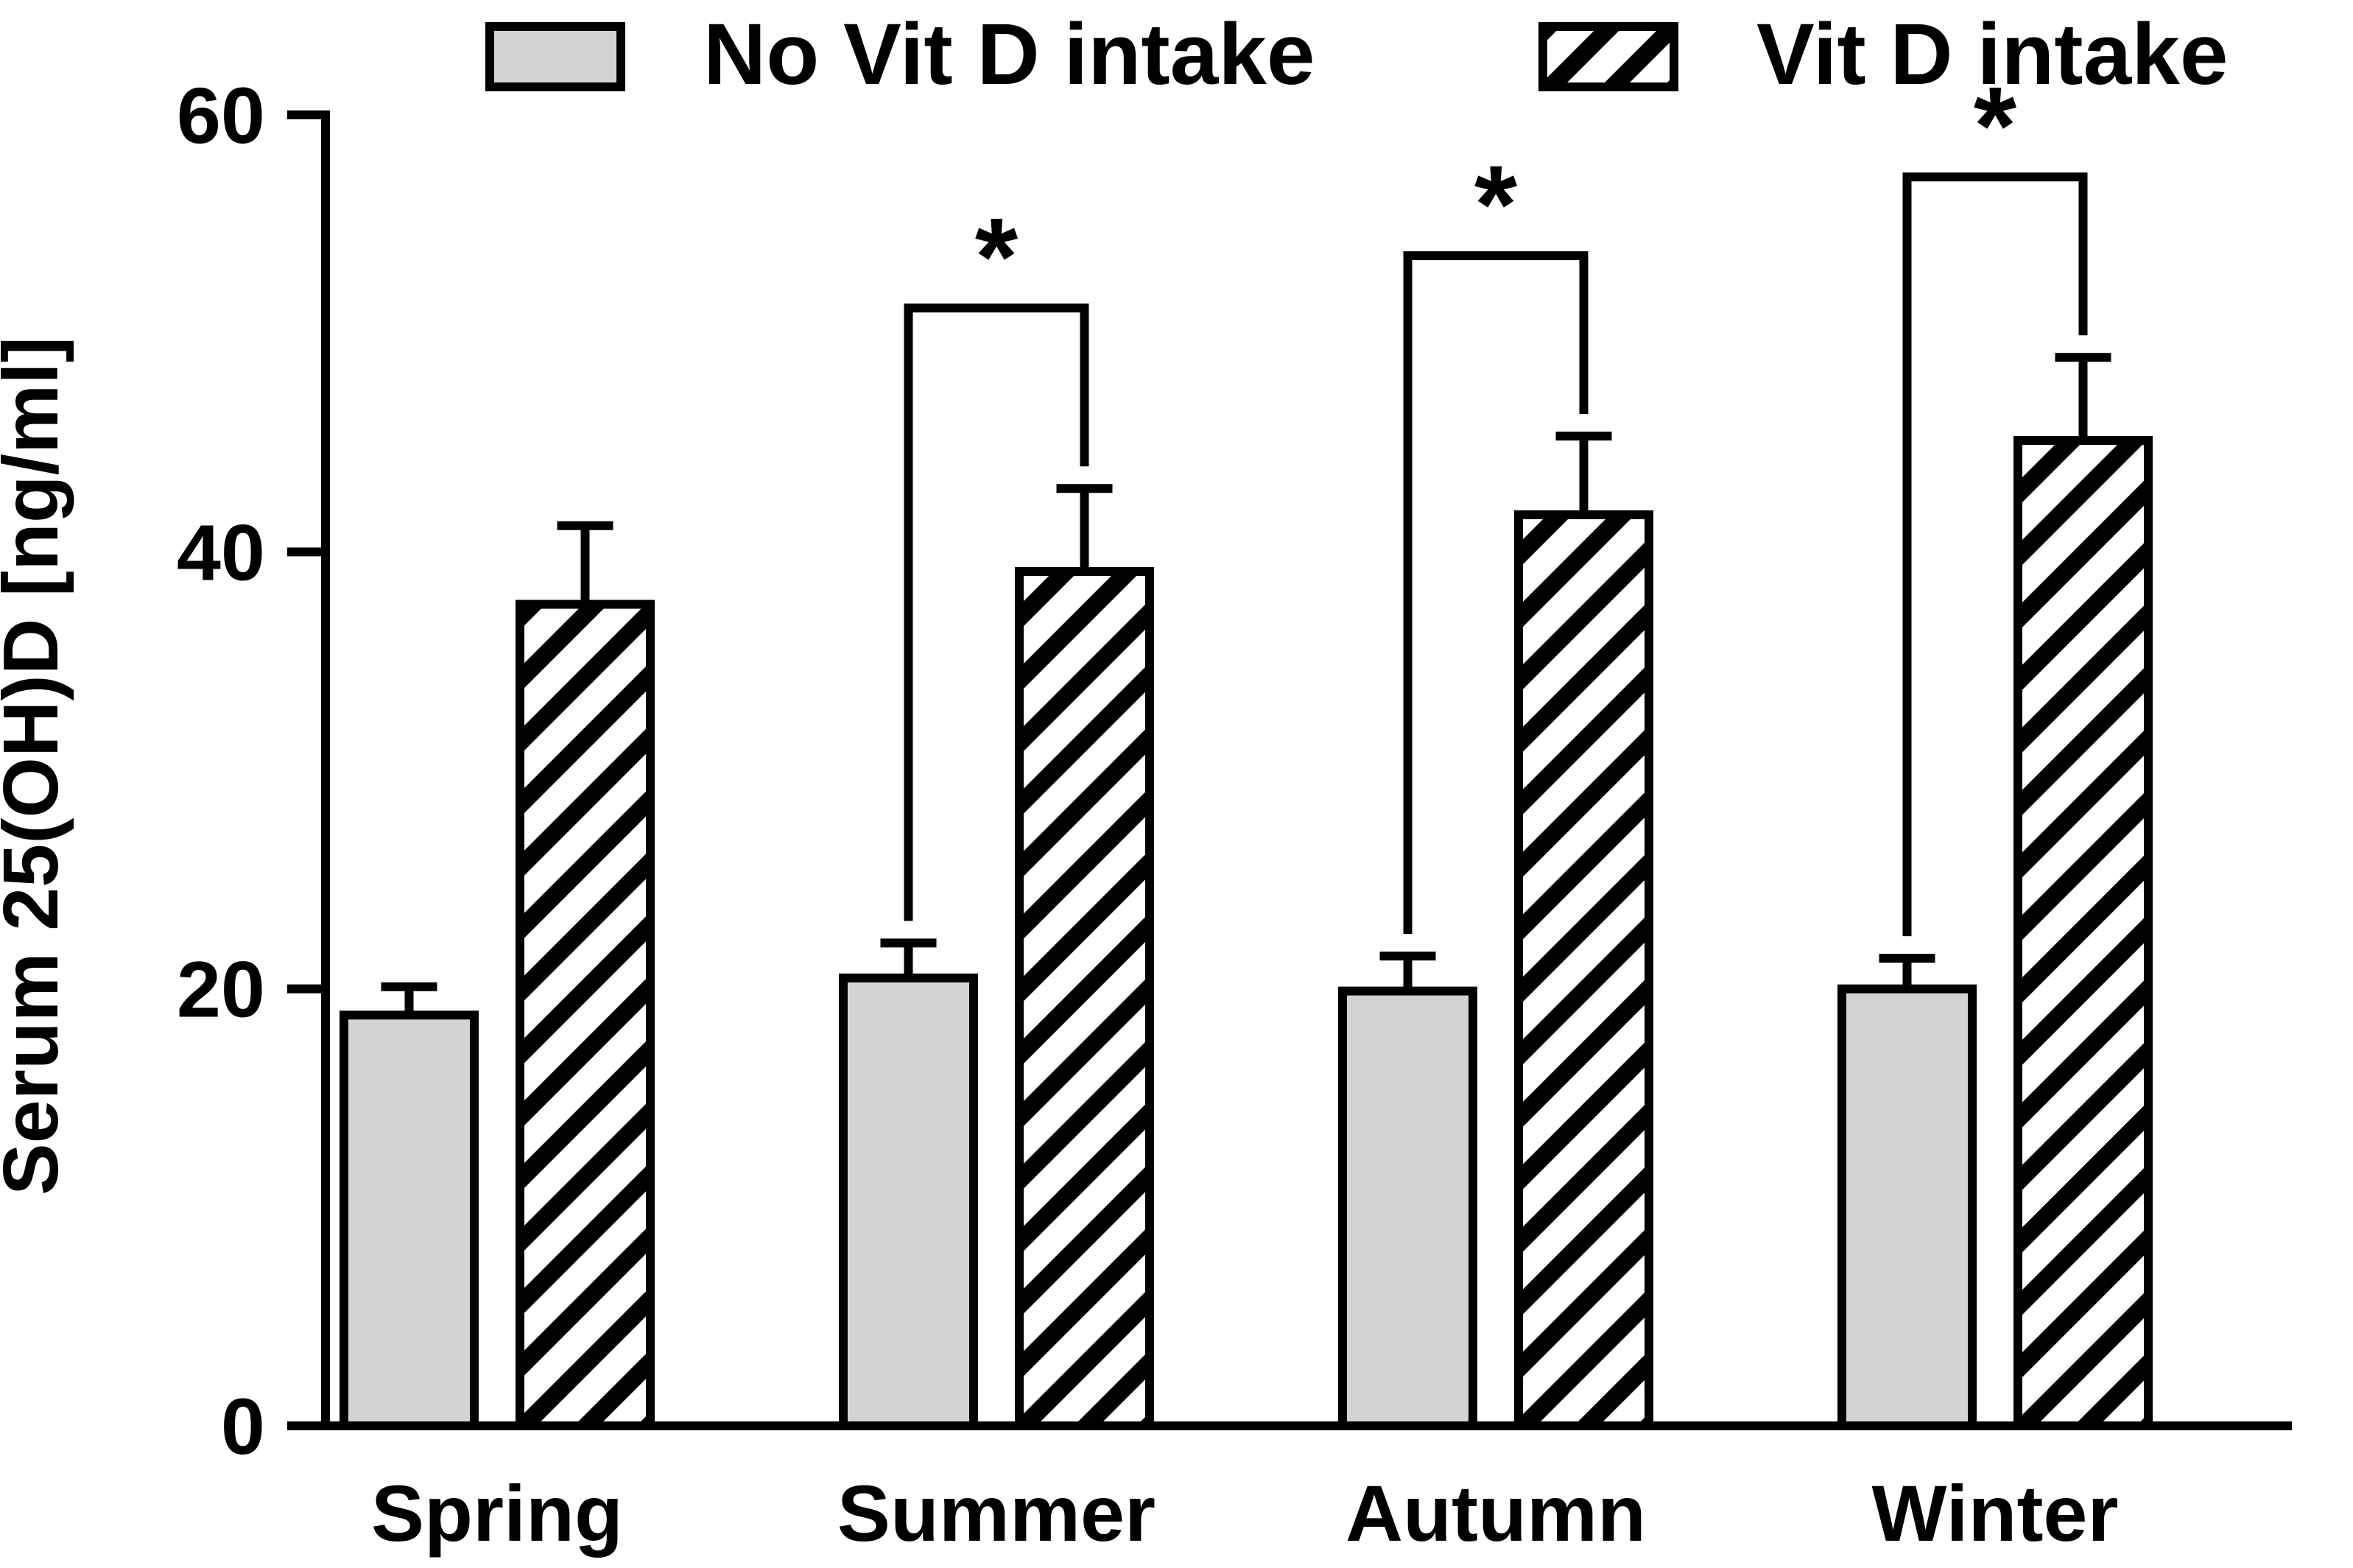 This screenshot has height=1568, width=2353. I want to click on legend-swatch-no-vit-d-intake, so click(555, 56).